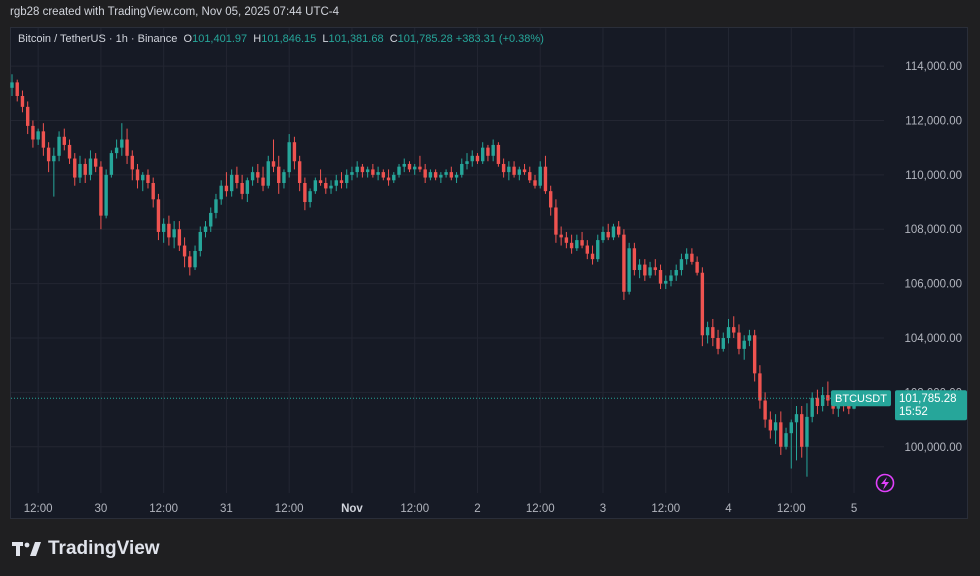  I want to click on last-price-tag, so click(931, 405).